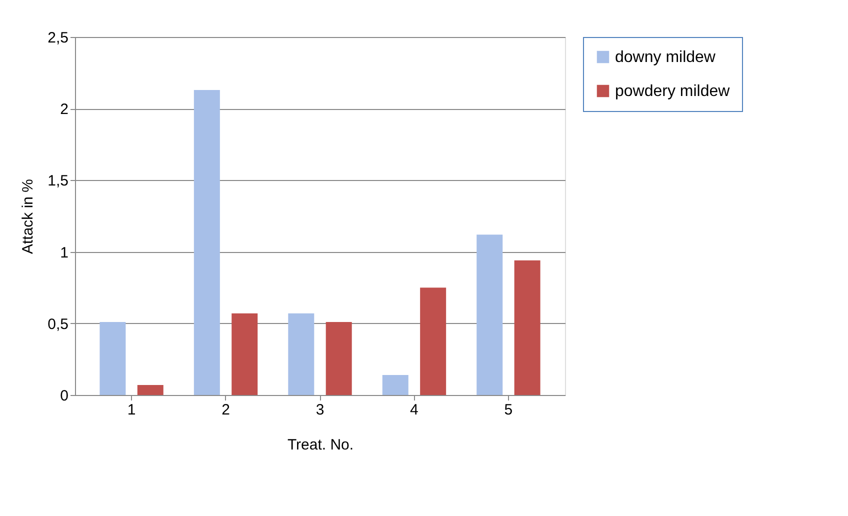  I want to click on legend-label: powdery mildew, so click(672, 91).